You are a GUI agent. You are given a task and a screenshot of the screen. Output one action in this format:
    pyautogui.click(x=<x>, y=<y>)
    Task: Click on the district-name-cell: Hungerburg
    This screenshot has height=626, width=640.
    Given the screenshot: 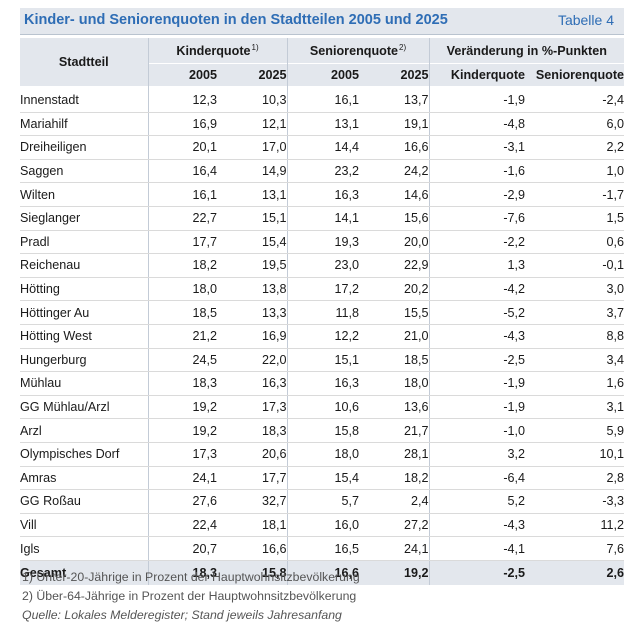 What is the action you would take?
    pyautogui.click(x=84, y=360)
    